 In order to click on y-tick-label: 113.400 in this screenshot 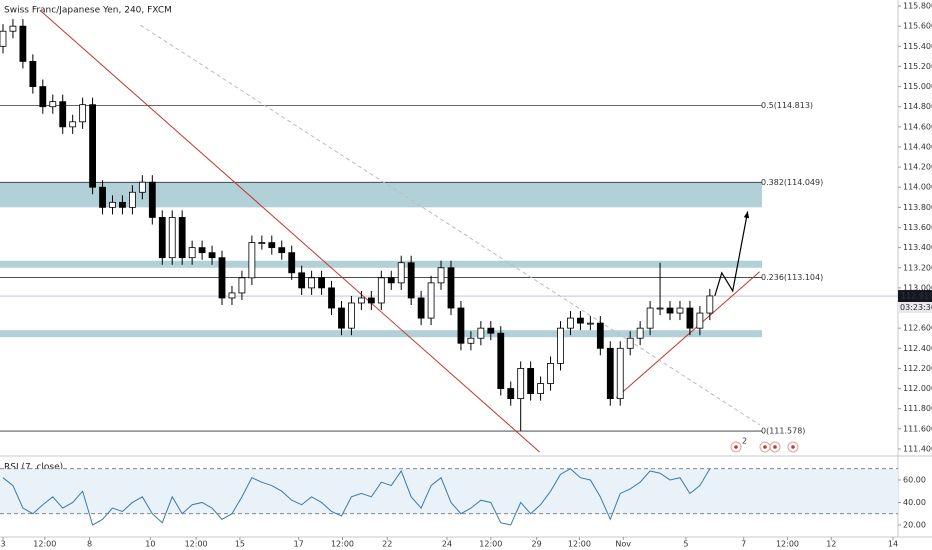, I will do `click(917, 247)`.